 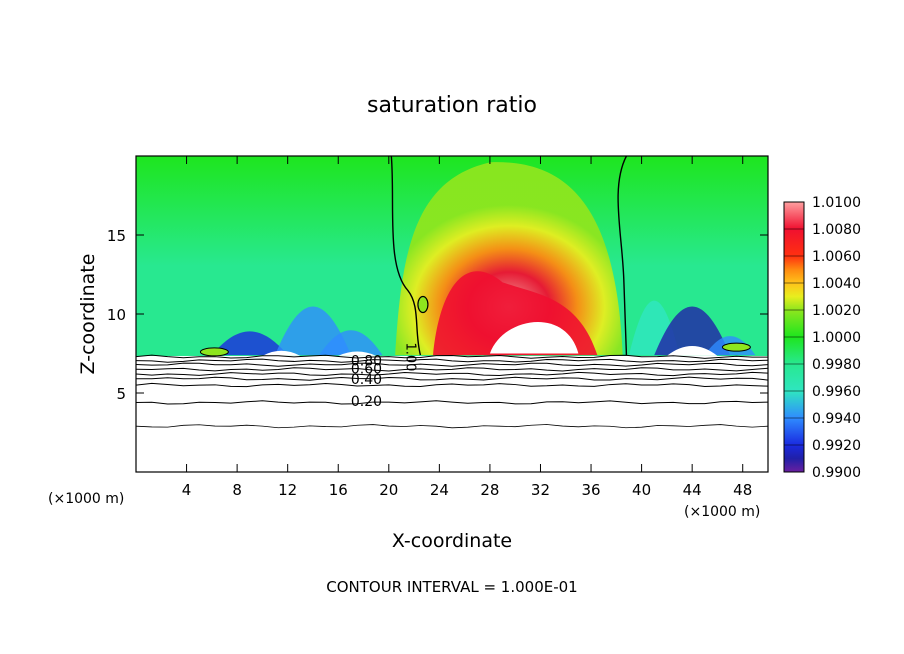 I want to click on x-tick-label: 48, so click(x=742, y=490).